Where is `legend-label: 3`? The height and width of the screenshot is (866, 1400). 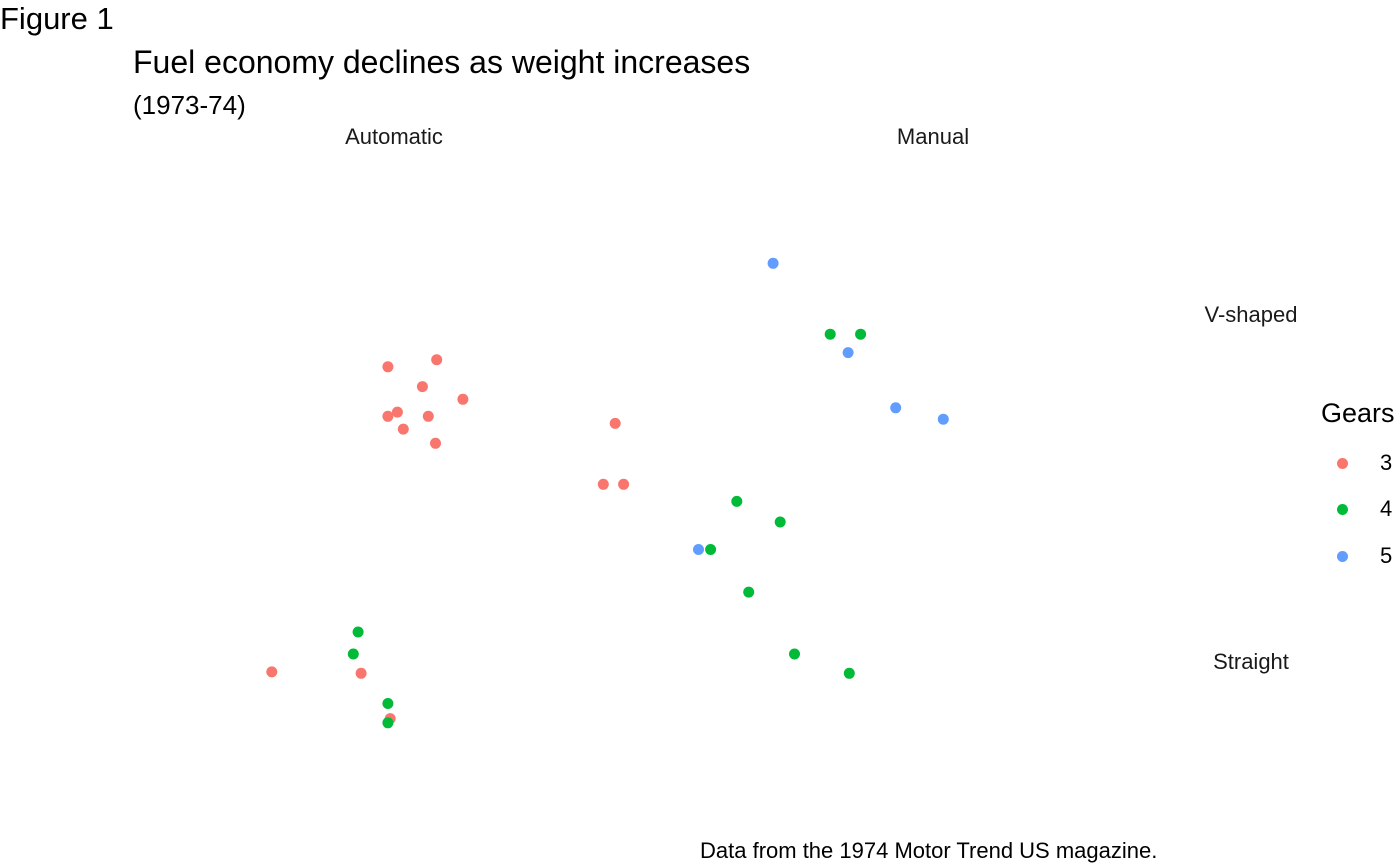
legend-label: 3 is located at coordinates (1386, 462).